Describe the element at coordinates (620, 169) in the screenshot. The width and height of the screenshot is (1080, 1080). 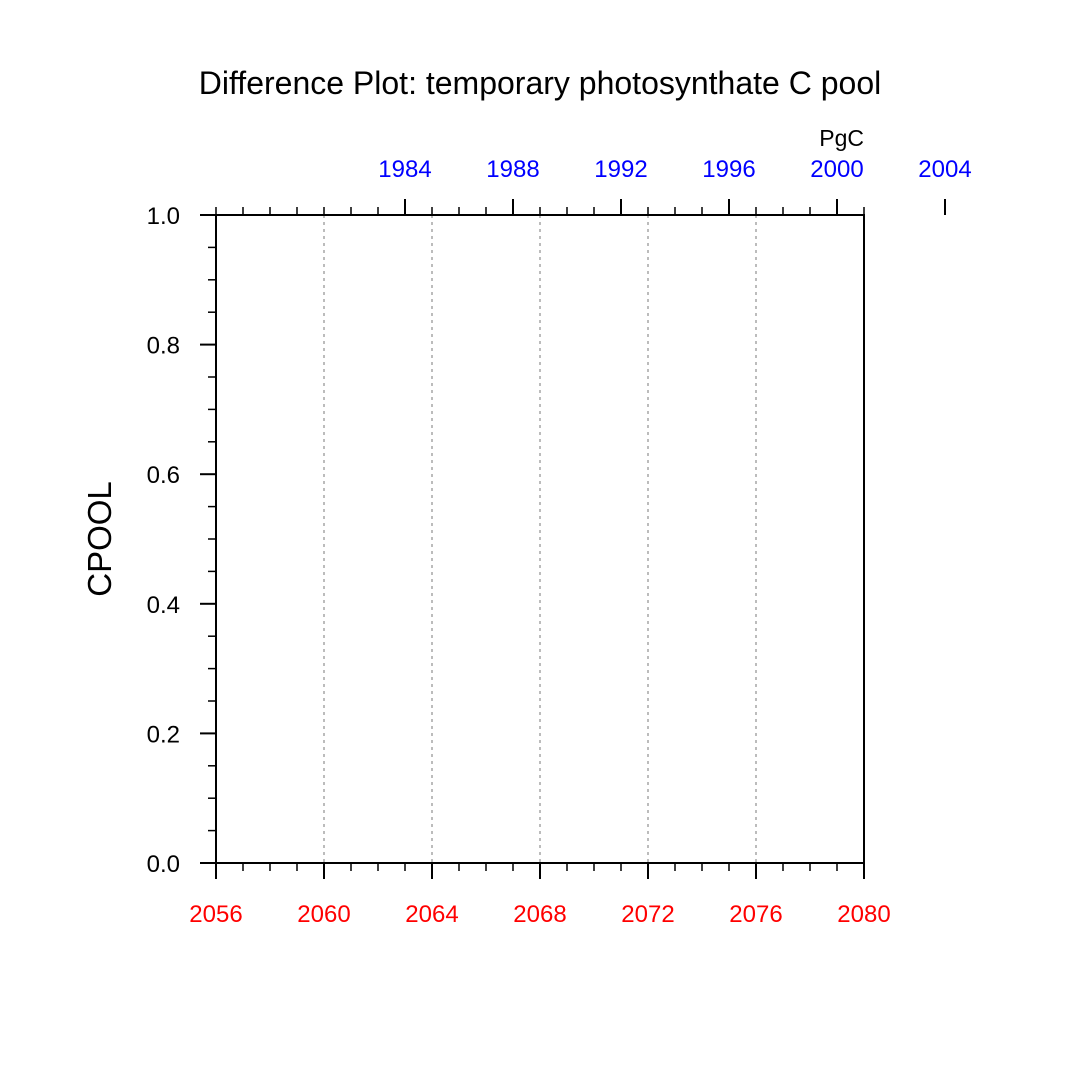
I see `top-tick-label: 1992` at that location.